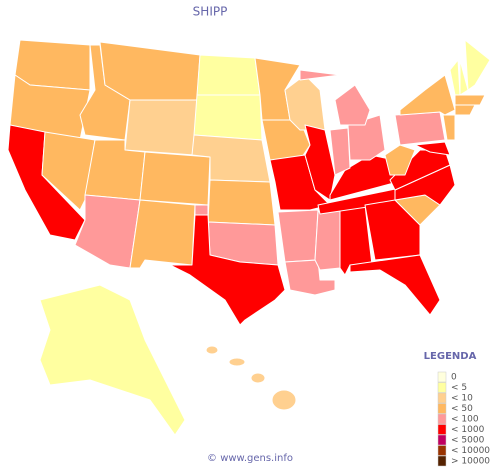 This screenshot has height=468, width=500. Describe the element at coordinates (470, 451) in the screenshot. I see `legend-label: < 10000` at that location.